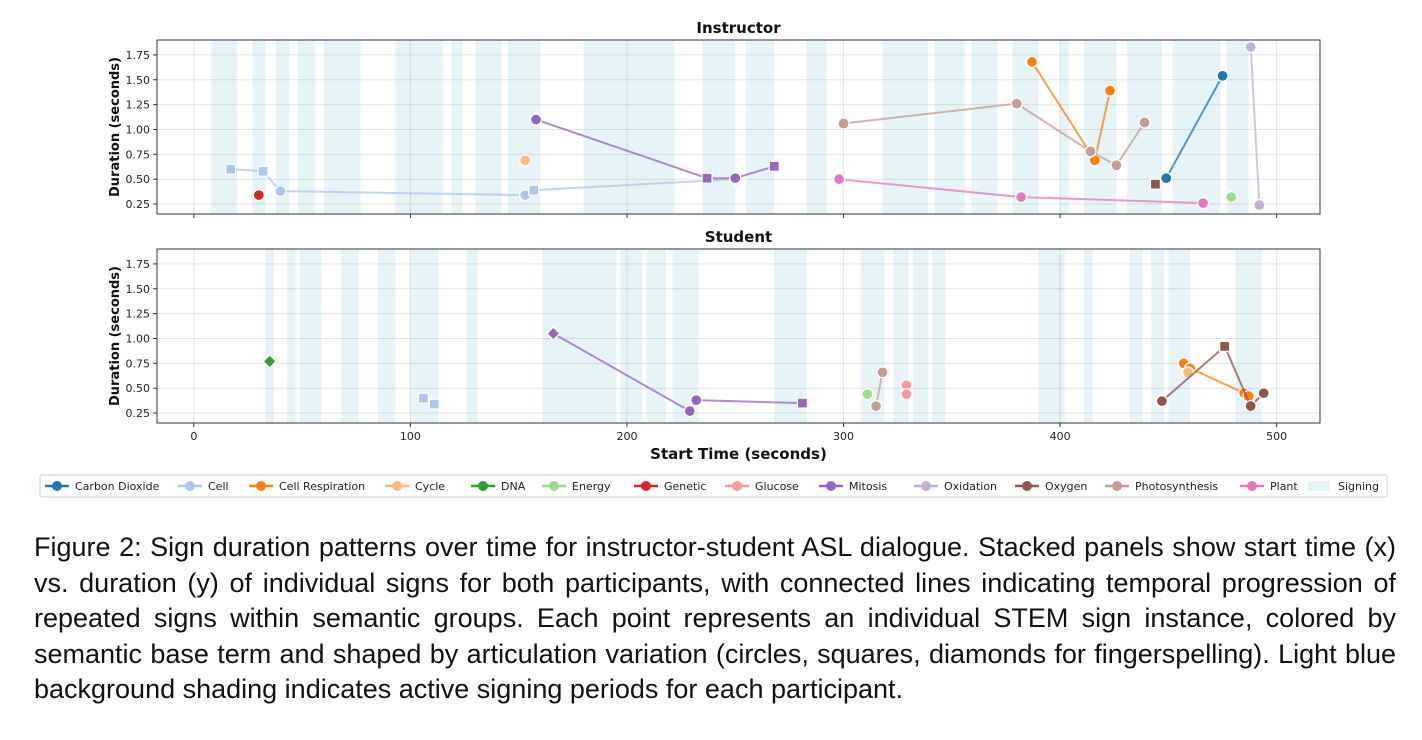 The image size is (1422, 740). I want to click on legend-label: Glucose, so click(777, 486).